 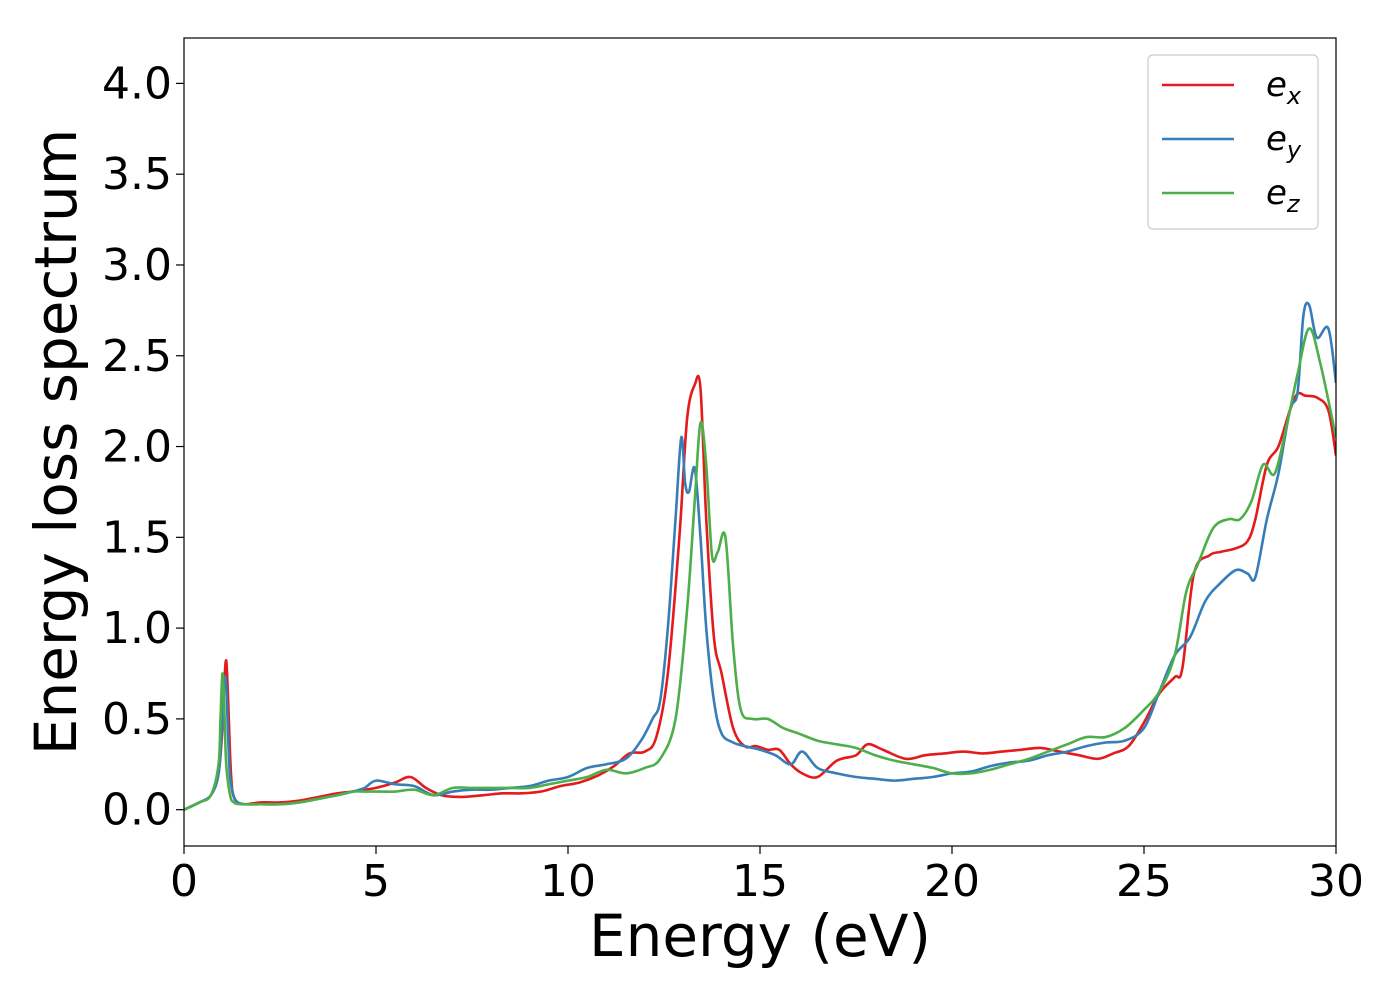 I want to click on legend-label-e-x: ex, so click(x=1284, y=87).